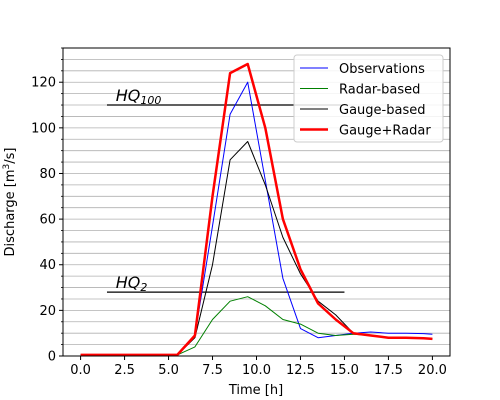  I want to click on x-tick-label: 0.0, so click(80, 370).